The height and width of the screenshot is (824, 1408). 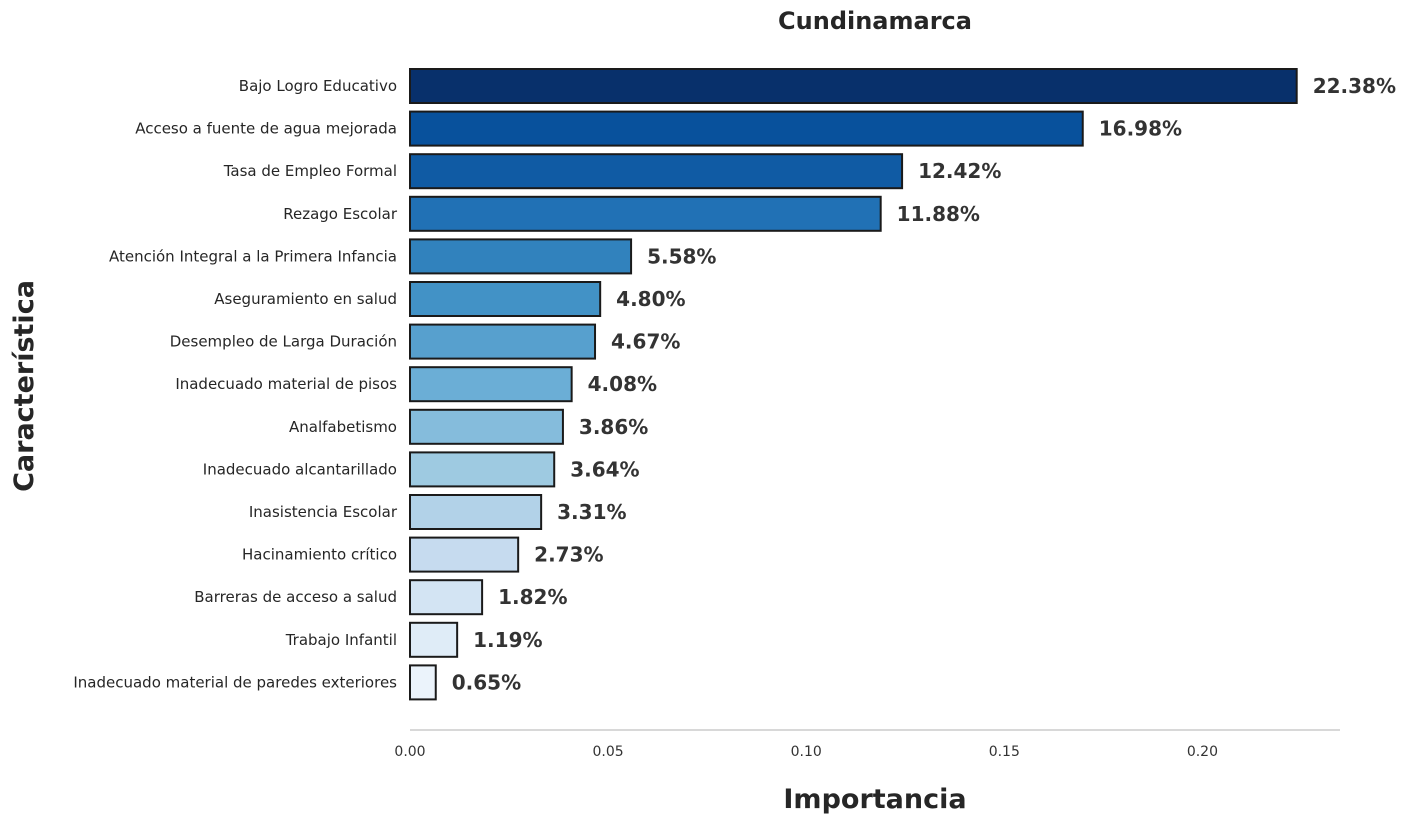 I want to click on x-tick-label: 0.05, so click(x=608, y=752).